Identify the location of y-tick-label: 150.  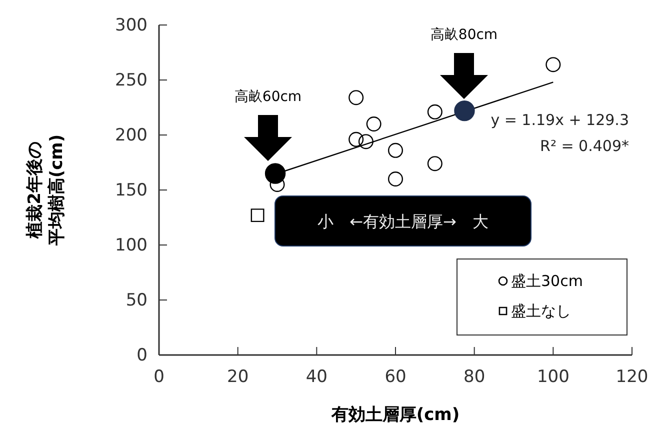
(131, 190).